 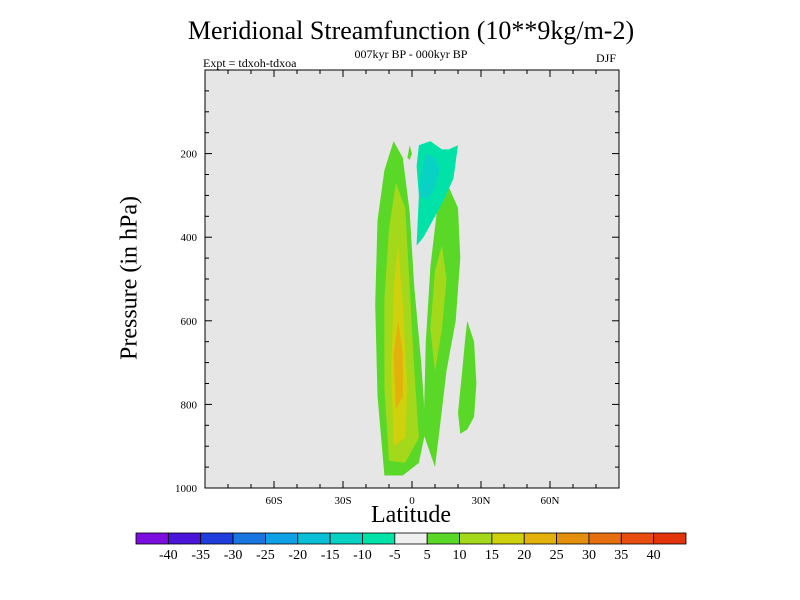 What do you see at coordinates (606, 58) in the screenshot?
I see `season-label: DJF` at bounding box center [606, 58].